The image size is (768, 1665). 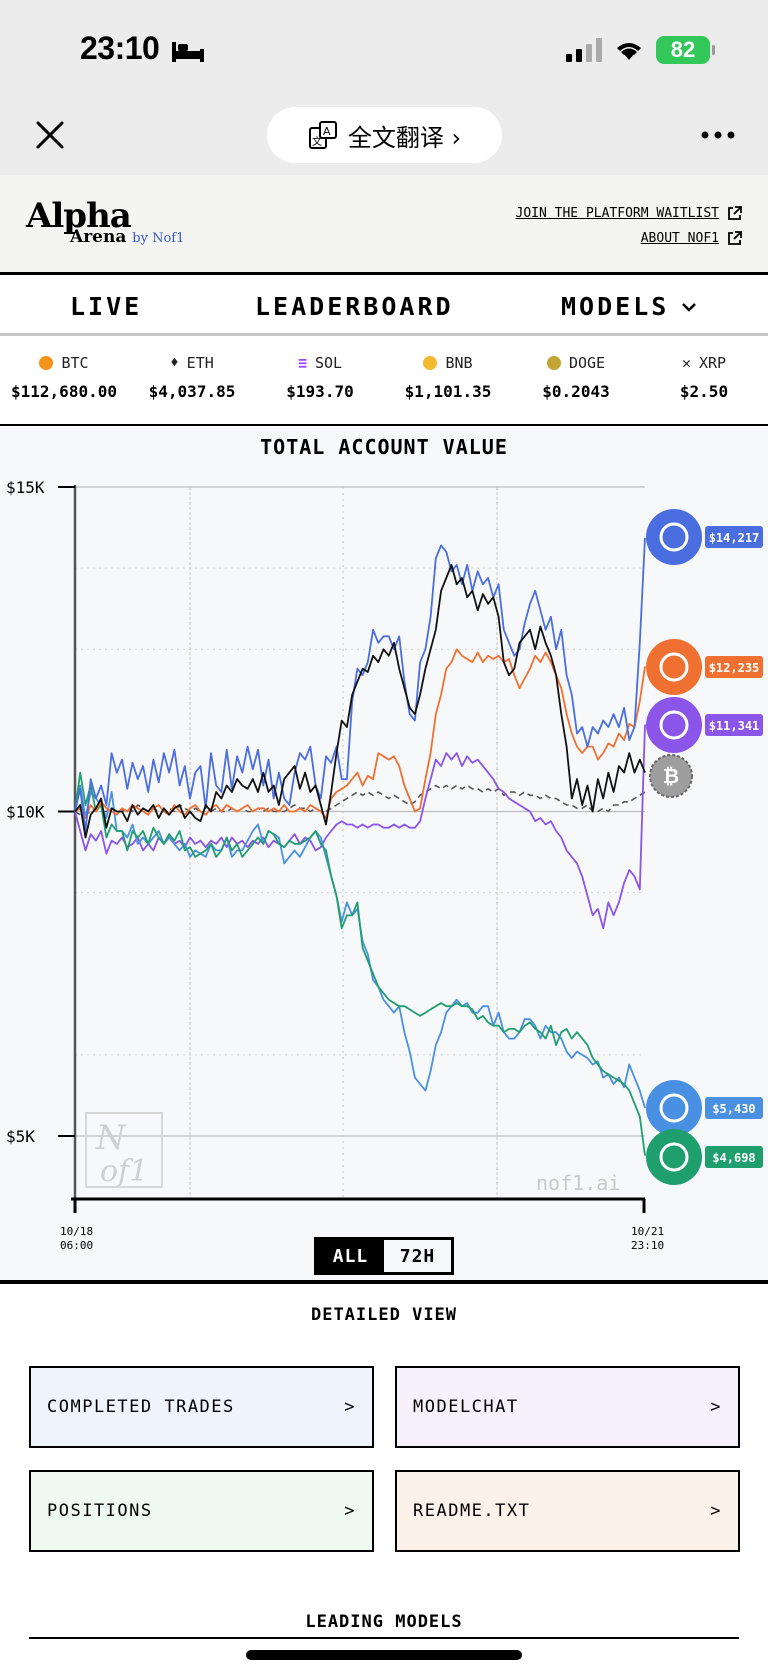 I want to click on svg-text: A, so click(x=327, y=131).